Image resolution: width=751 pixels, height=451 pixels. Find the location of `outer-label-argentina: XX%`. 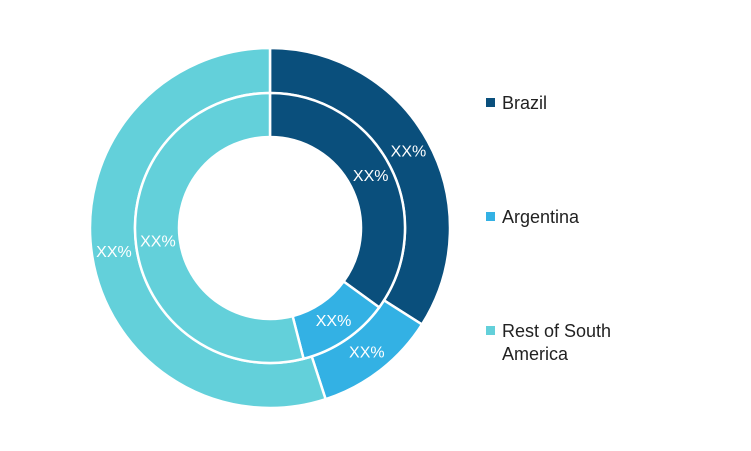

outer-label-argentina: XX% is located at coordinates (367, 352).